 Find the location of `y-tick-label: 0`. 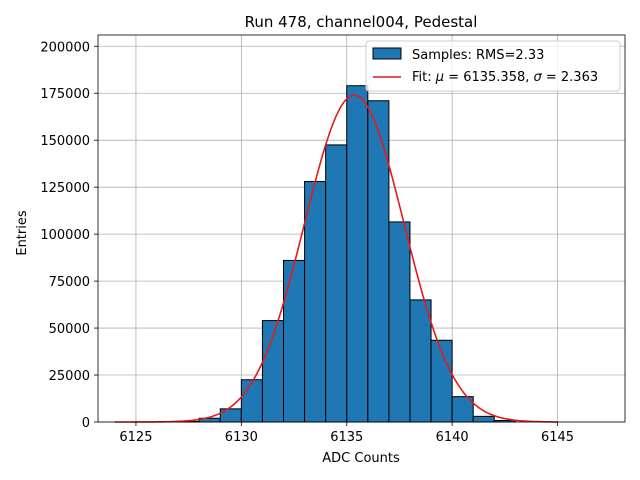

y-tick-label: 0 is located at coordinates (86, 423).